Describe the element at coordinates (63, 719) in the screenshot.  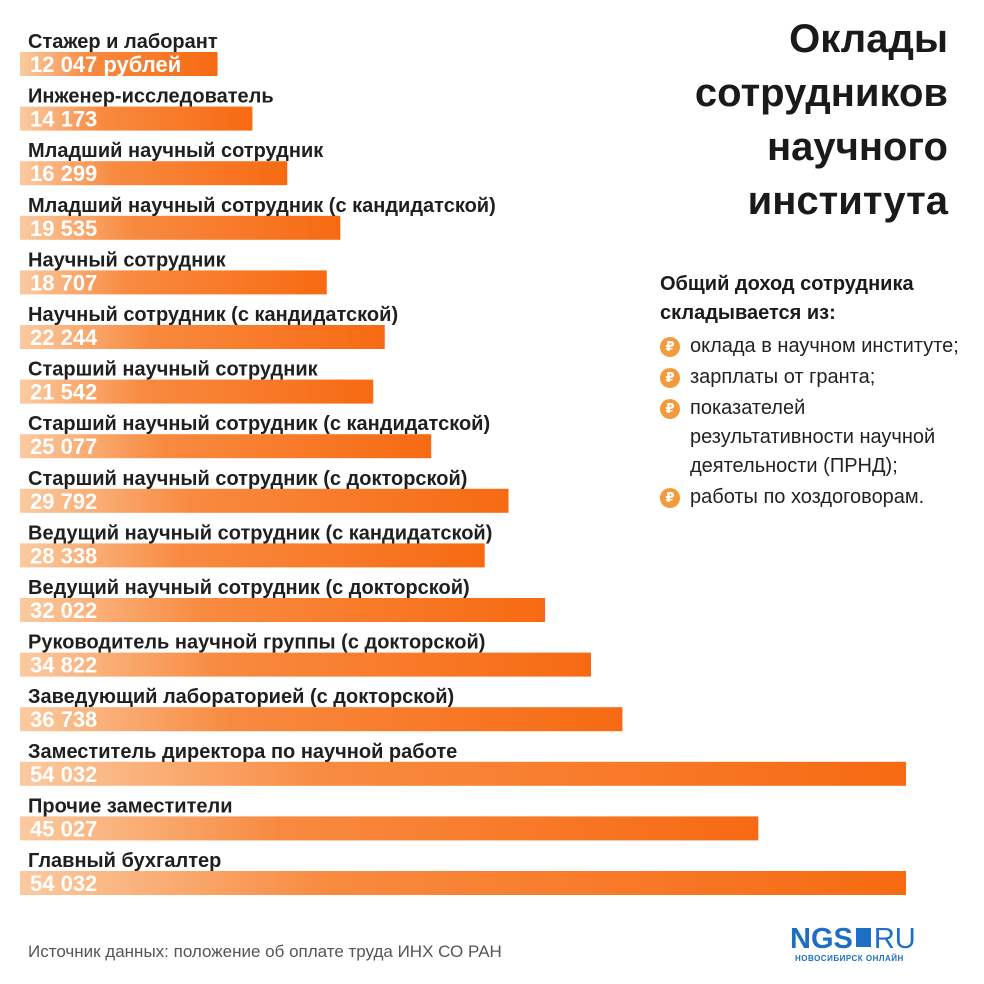
I see `value-label: 36 738` at that location.